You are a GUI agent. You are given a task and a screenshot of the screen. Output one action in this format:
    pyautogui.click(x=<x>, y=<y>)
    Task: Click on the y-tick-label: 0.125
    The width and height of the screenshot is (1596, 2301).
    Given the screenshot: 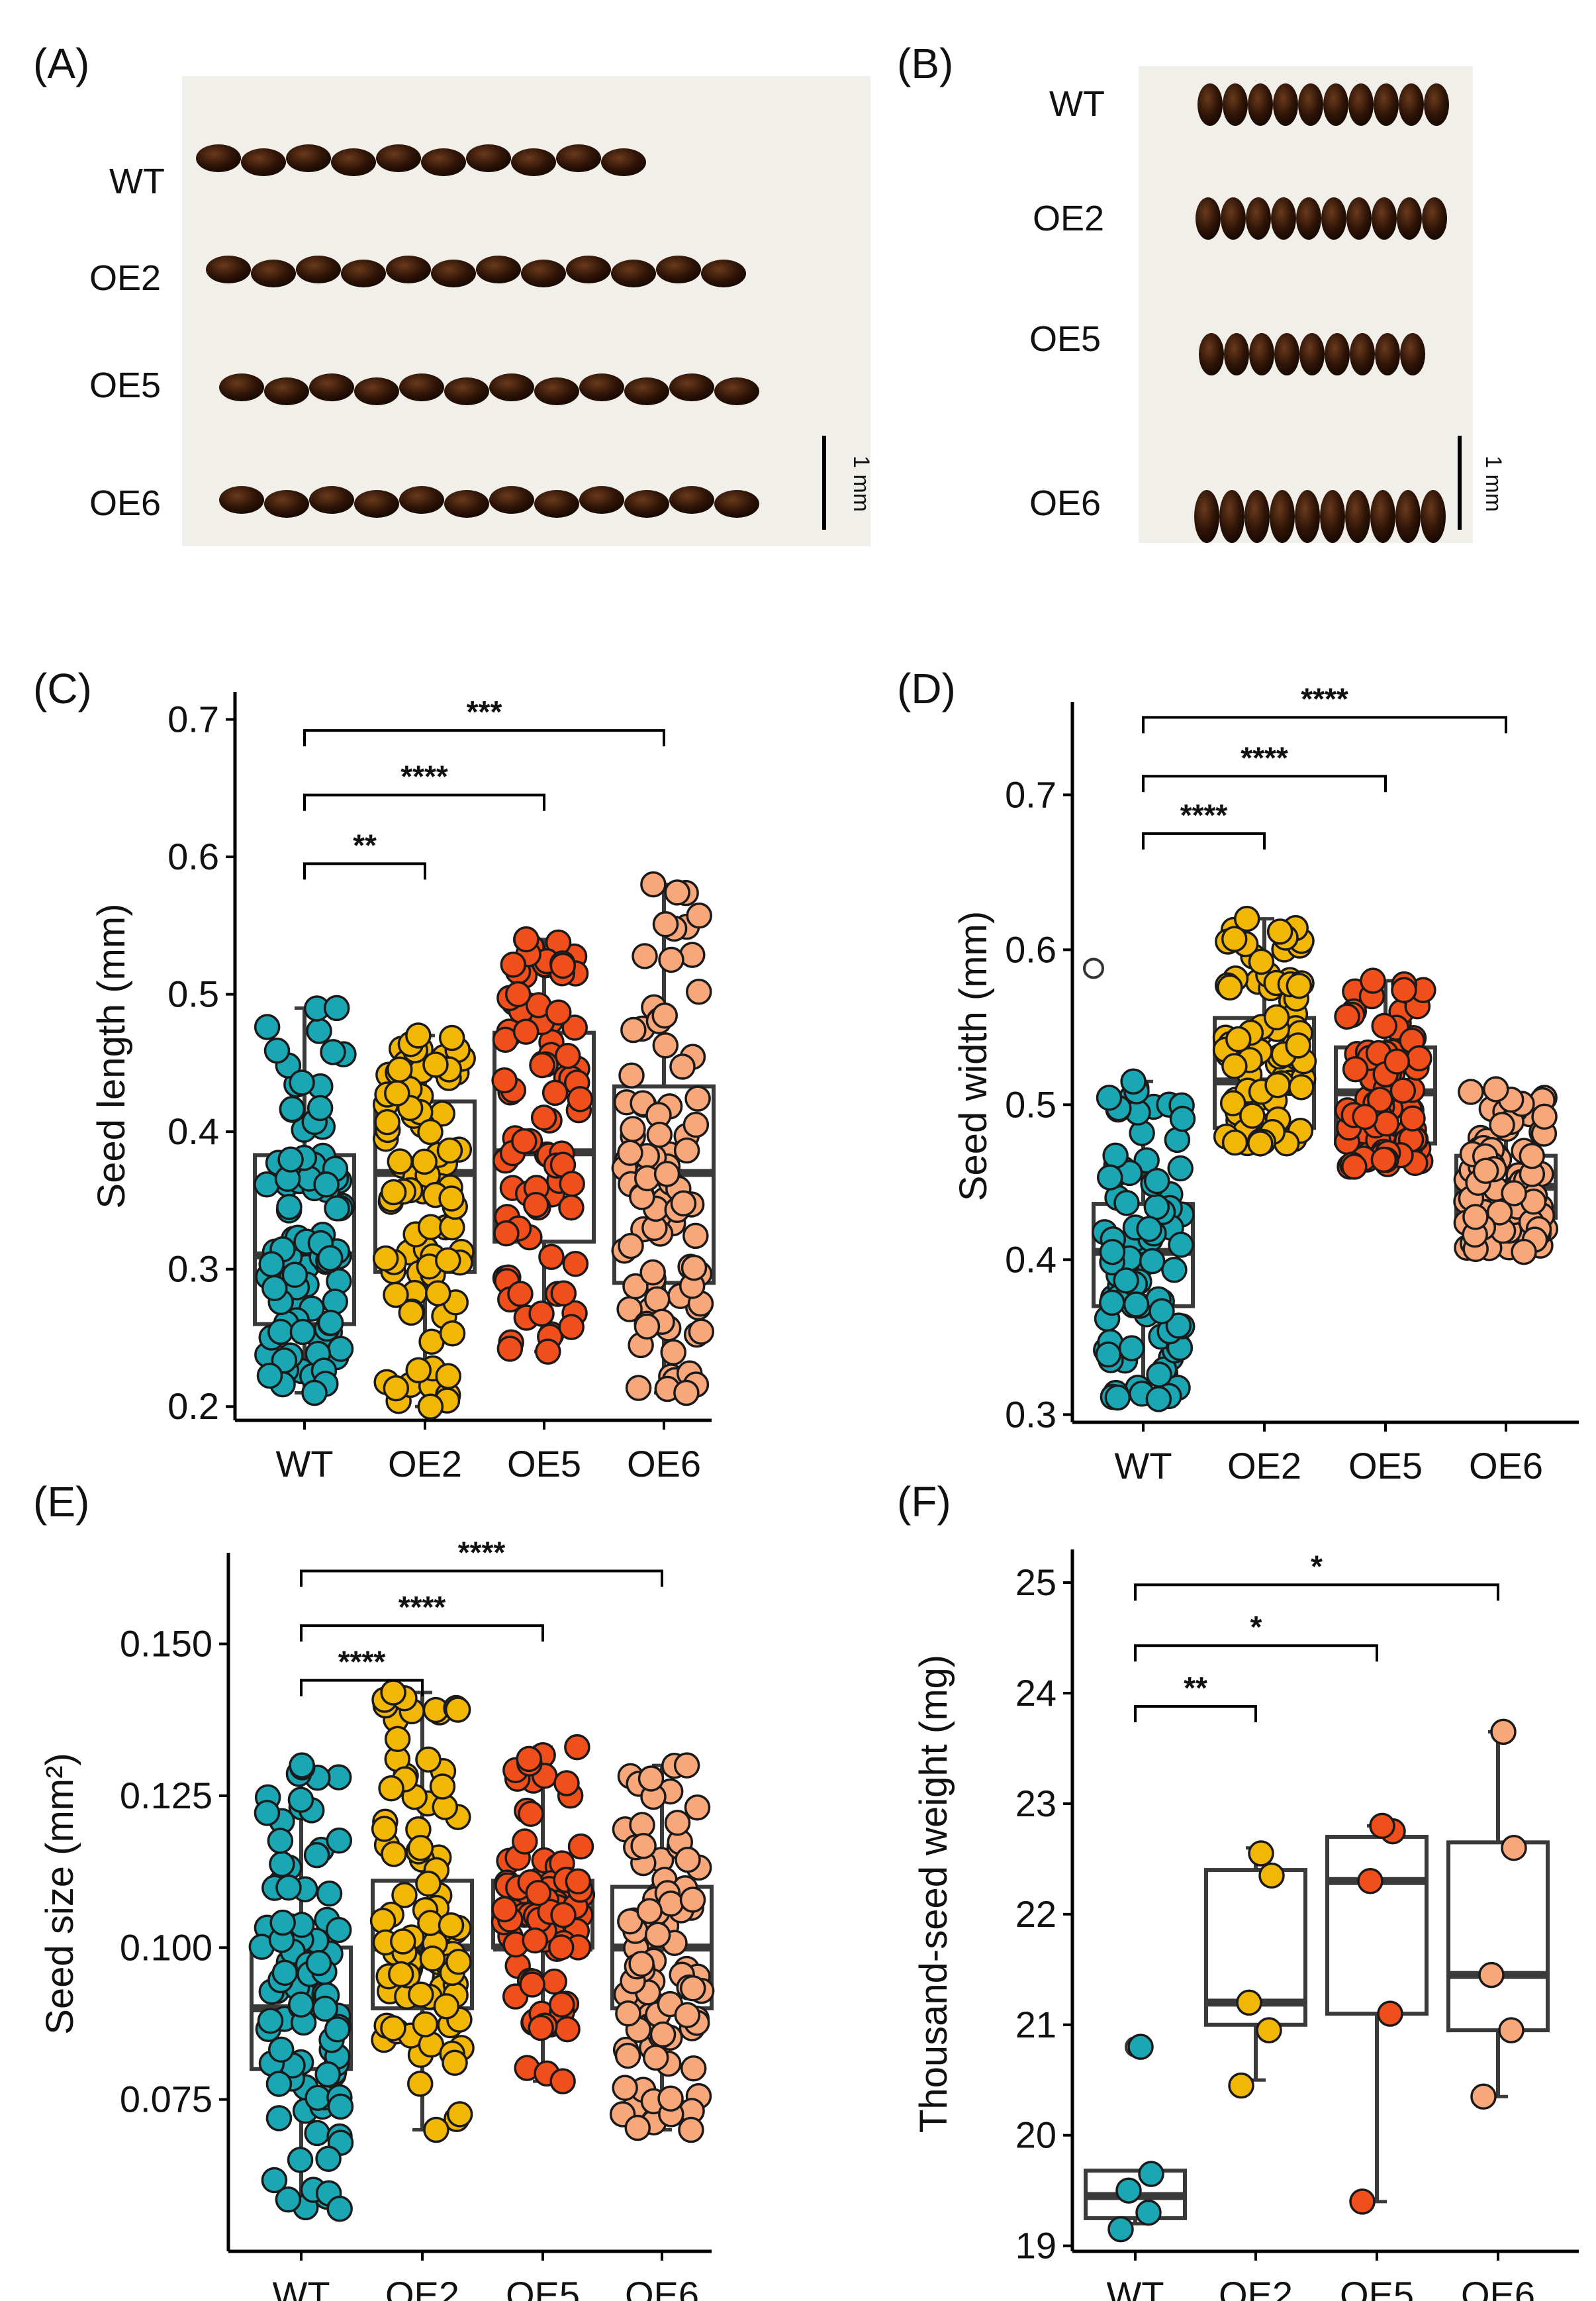 What is the action you would take?
    pyautogui.click(x=166, y=1795)
    